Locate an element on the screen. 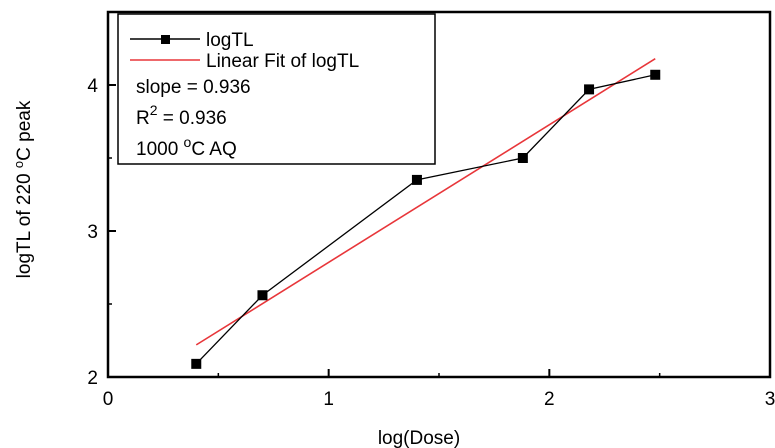 This screenshot has width=775, height=448. r-squared-value: = 0.936 is located at coordinates (192, 118).